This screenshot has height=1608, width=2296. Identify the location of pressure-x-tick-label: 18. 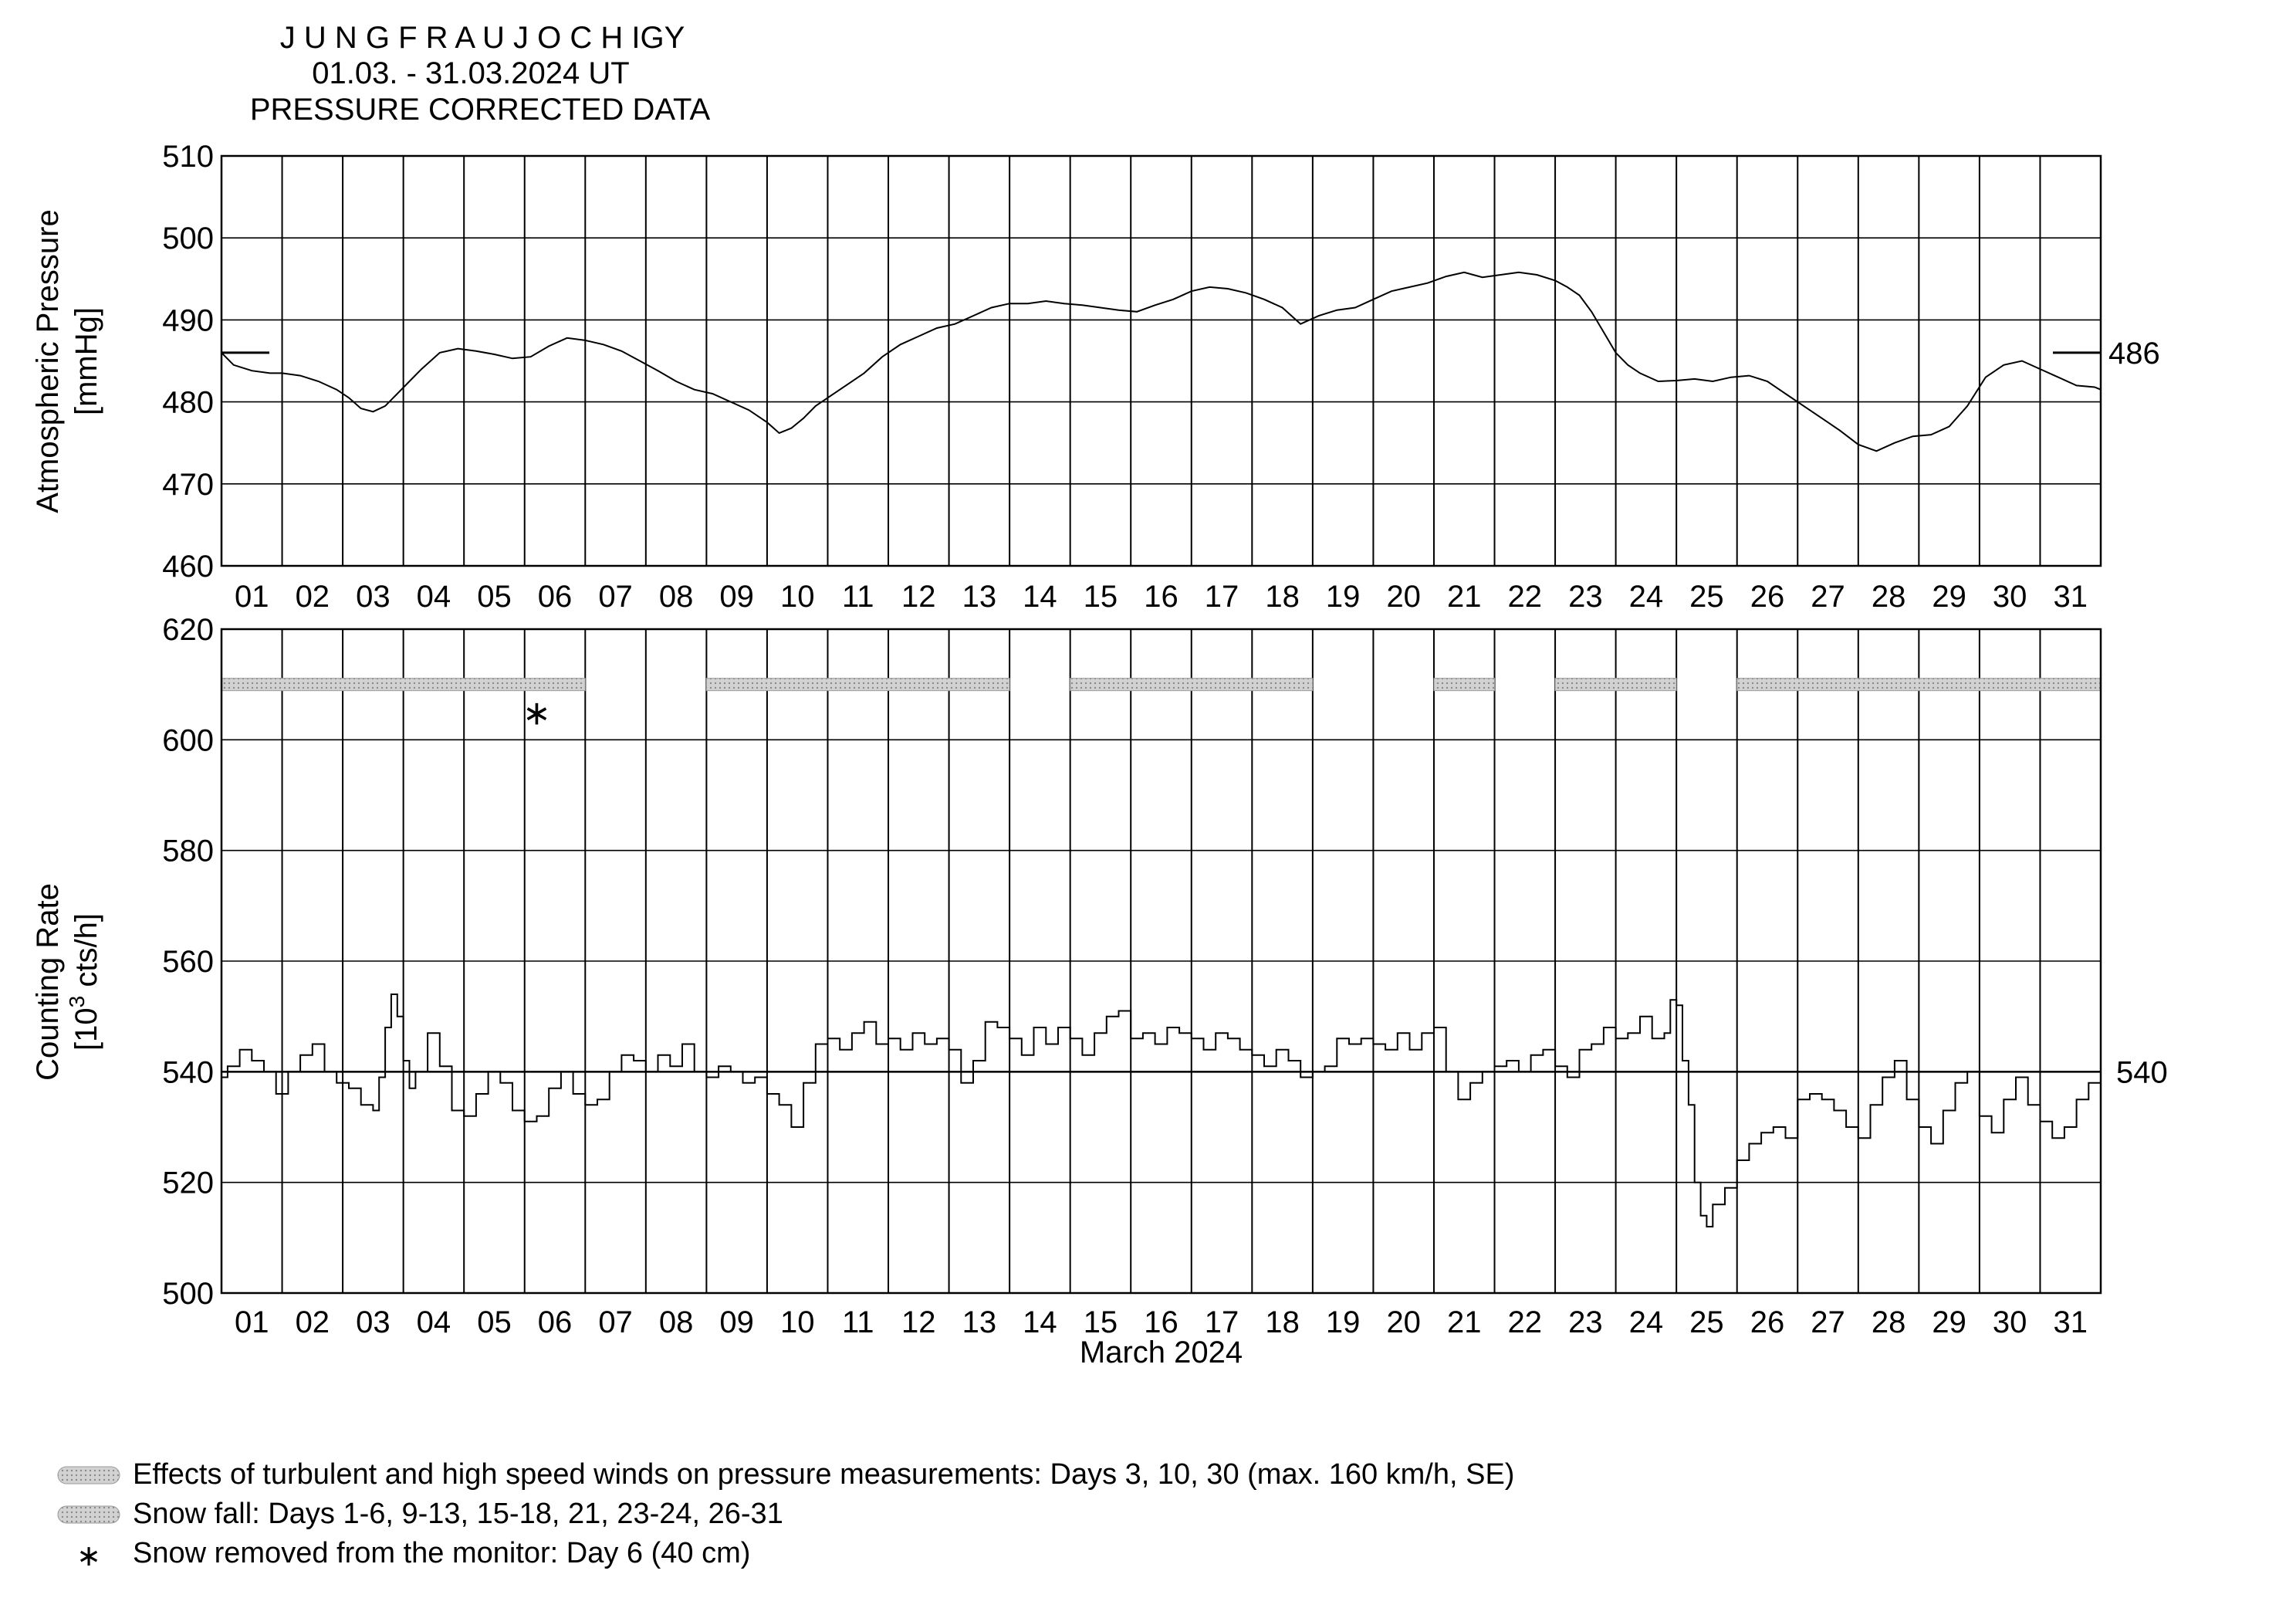
(1282, 597).